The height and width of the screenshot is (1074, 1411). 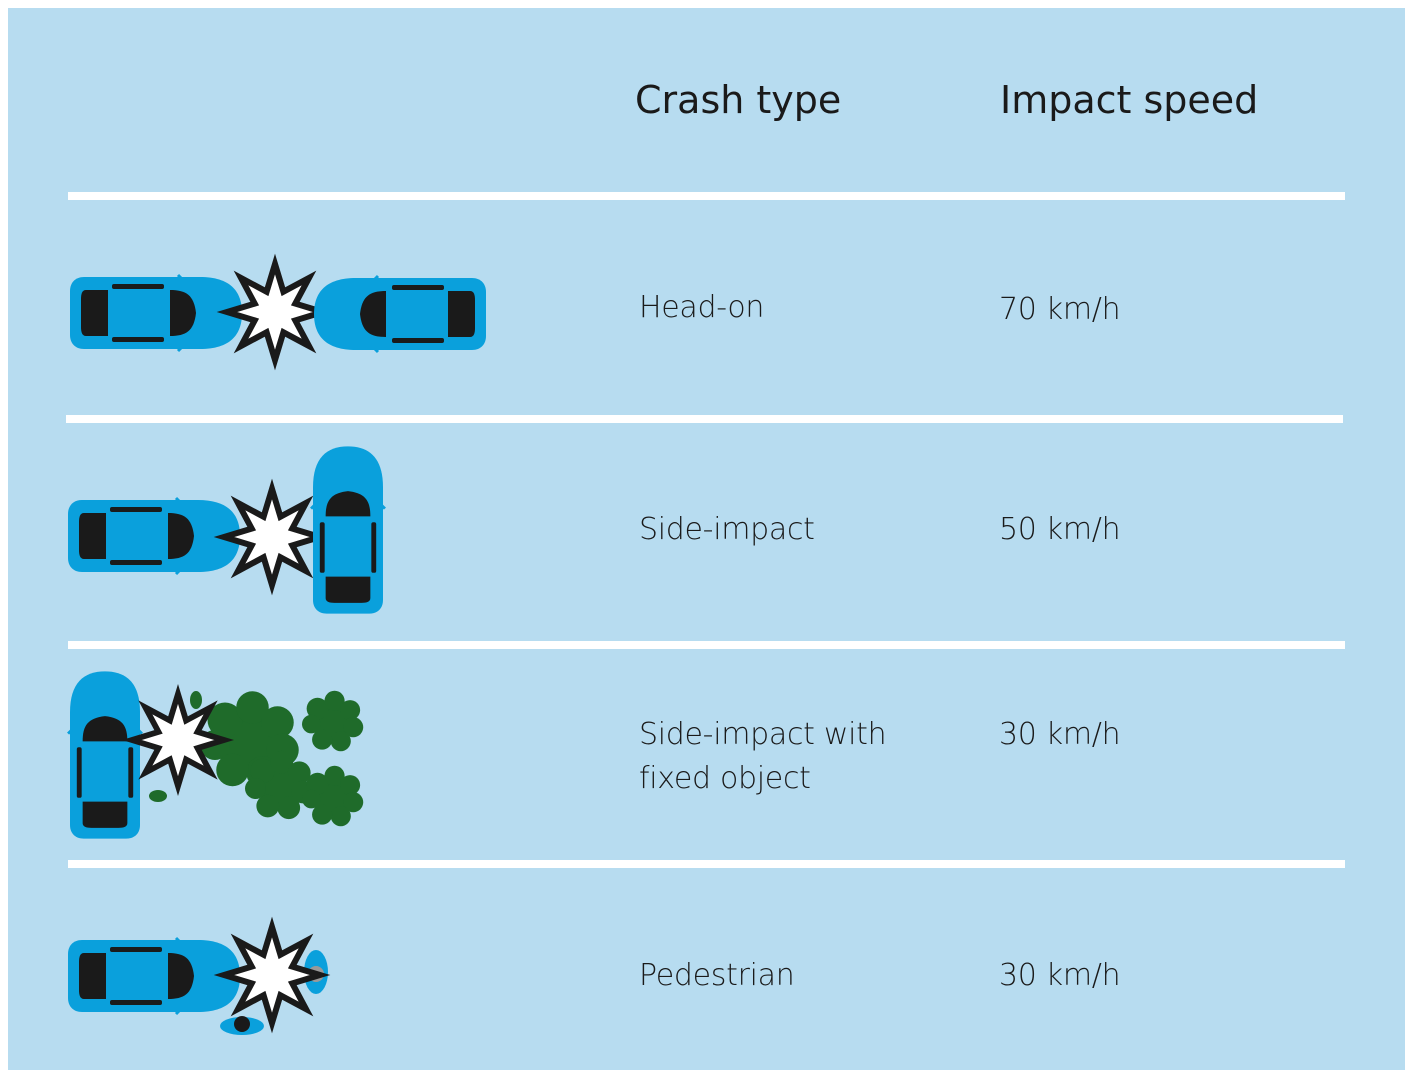 What do you see at coordinates (717, 975) in the screenshot?
I see `crash-type: Pedestrian` at bounding box center [717, 975].